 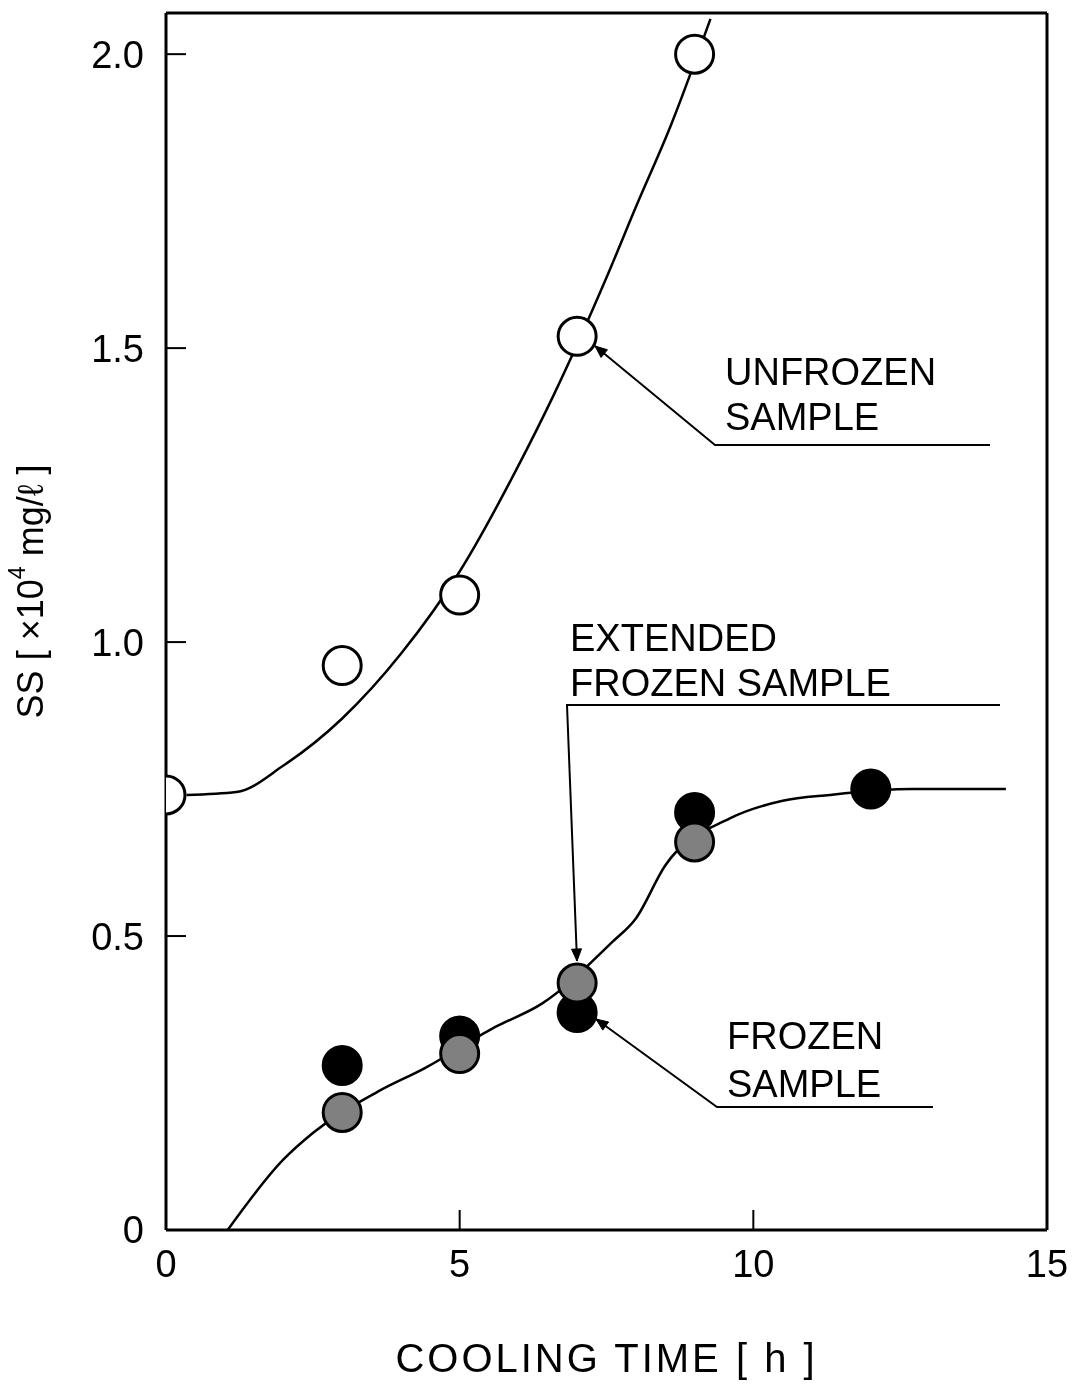 What do you see at coordinates (117, 54) in the screenshot?
I see `y-tick-label: 2.0` at bounding box center [117, 54].